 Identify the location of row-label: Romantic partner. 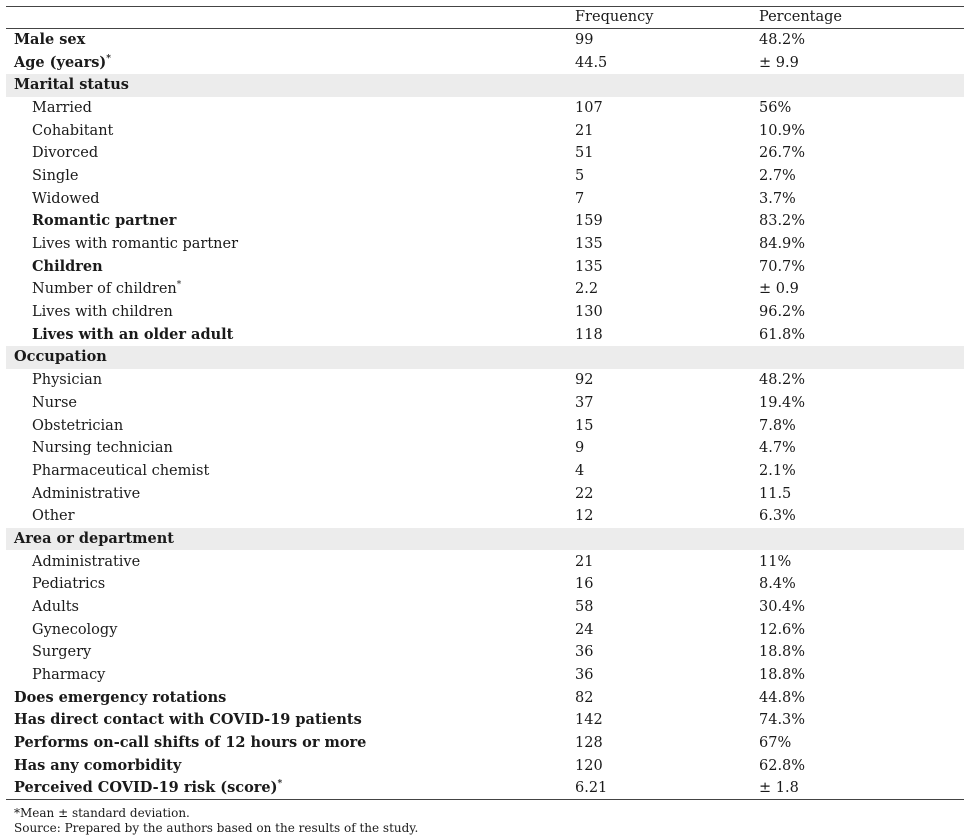
(104, 221).